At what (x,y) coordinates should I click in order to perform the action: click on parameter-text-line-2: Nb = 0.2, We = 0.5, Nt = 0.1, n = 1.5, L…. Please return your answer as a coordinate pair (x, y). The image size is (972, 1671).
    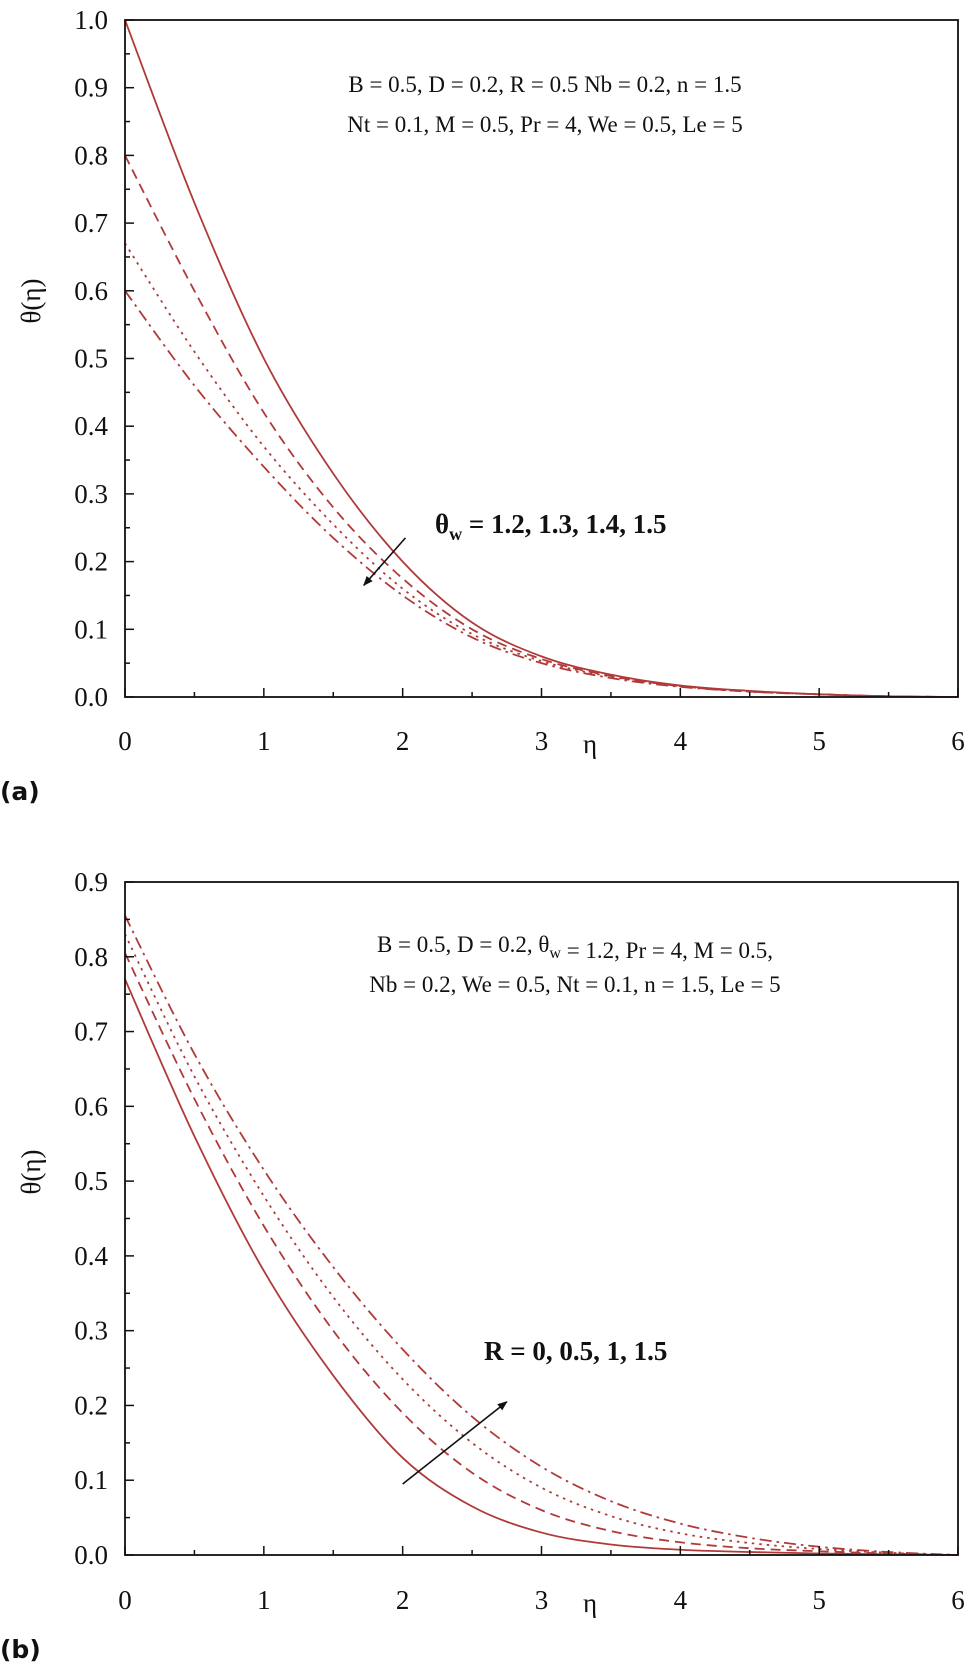
    Looking at the image, I should click on (574, 984).